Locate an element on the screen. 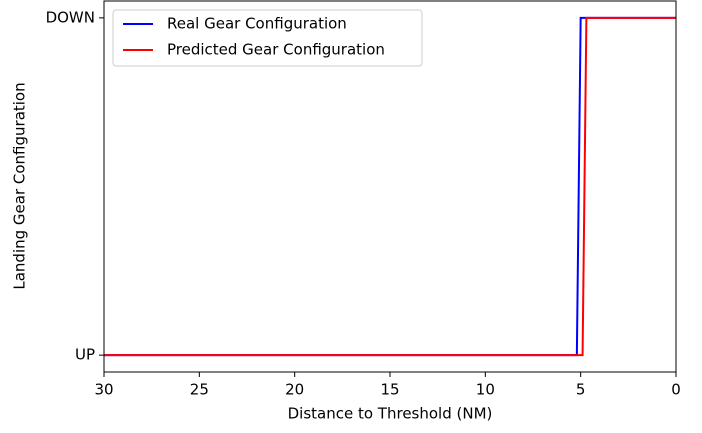 Image resolution: width=702 pixels, height=433 pixels. legend-label: Real Gear Configuration is located at coordinates (257, 24).